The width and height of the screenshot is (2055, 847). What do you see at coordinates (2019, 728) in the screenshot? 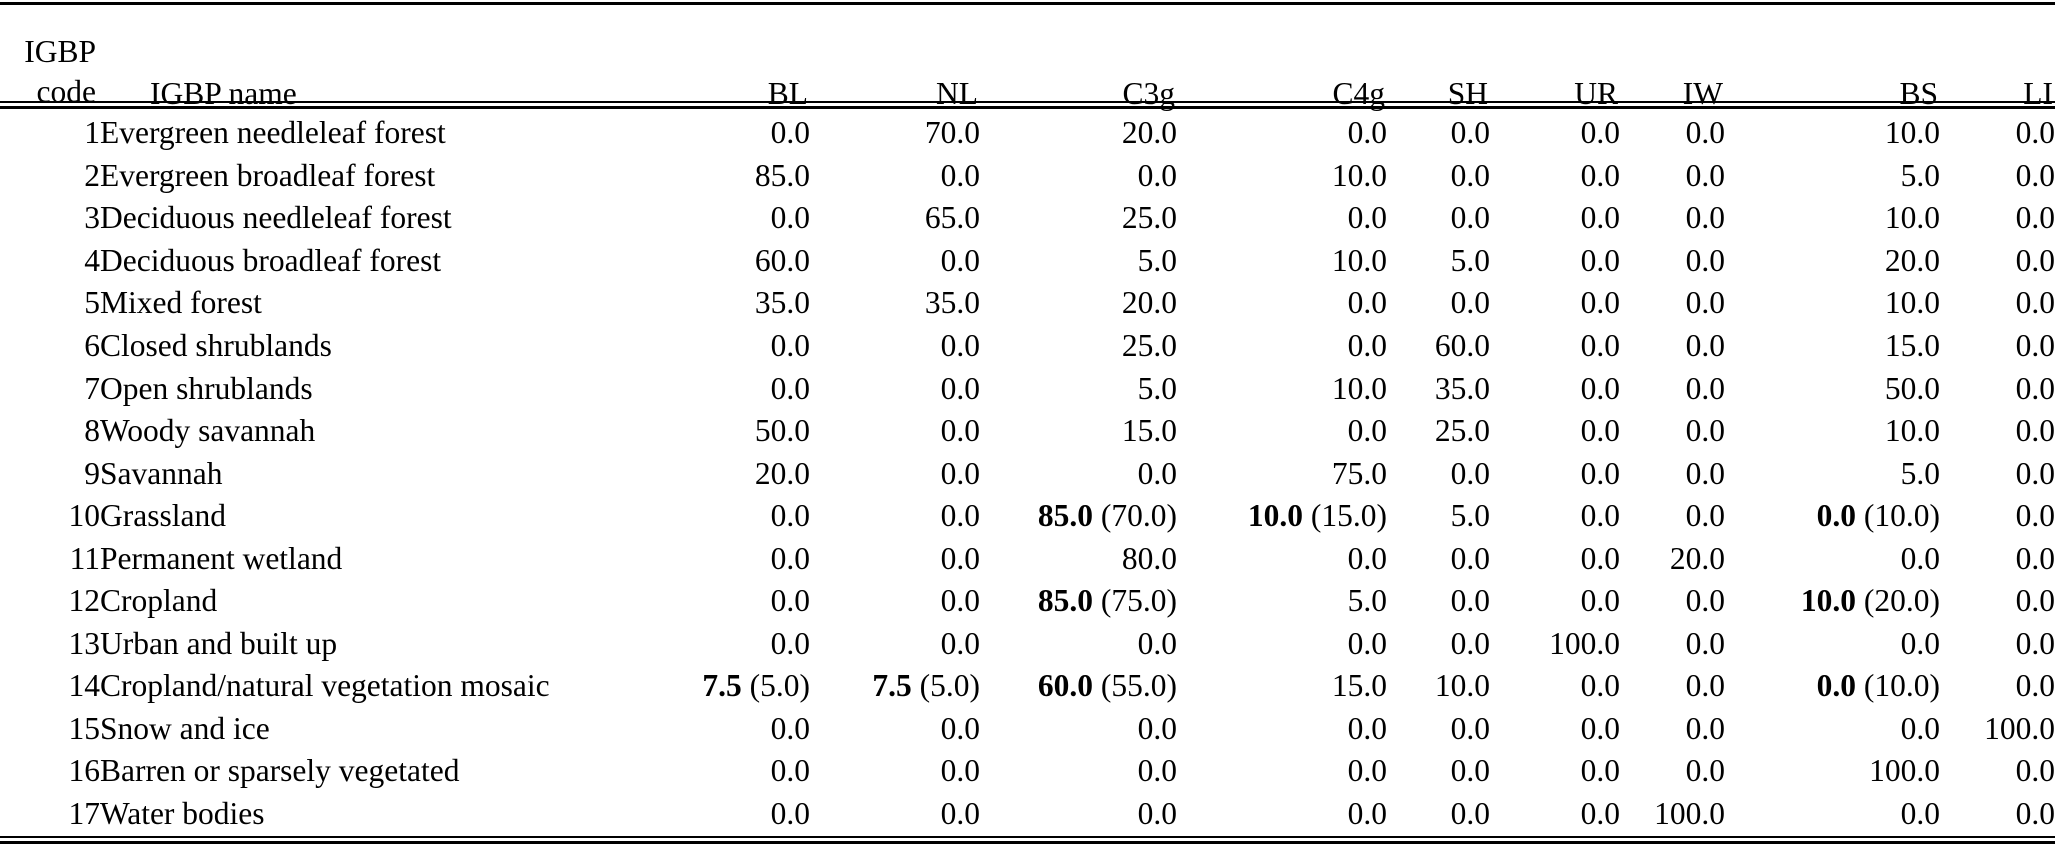
I see `cell-li-value: 100.0` at bounding box center [2019, 728].